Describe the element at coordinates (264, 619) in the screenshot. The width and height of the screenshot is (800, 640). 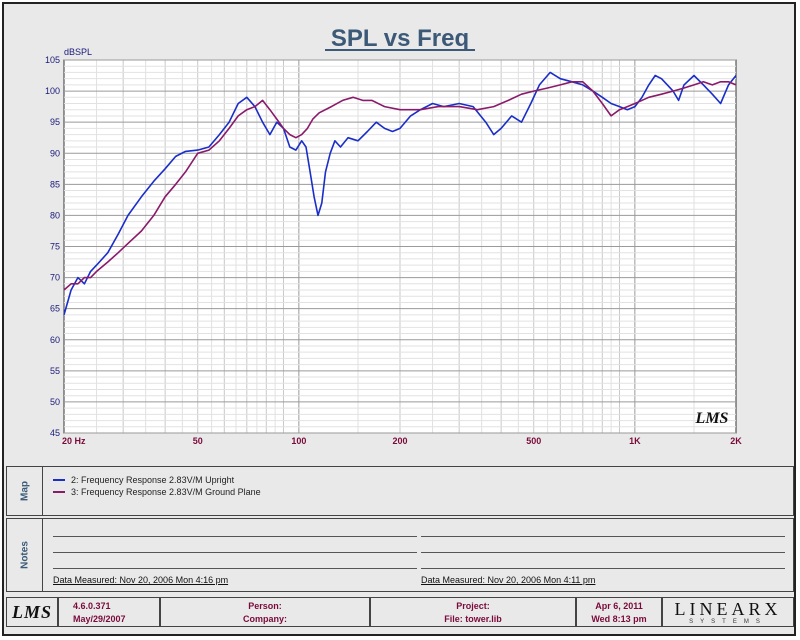
I see `company-label: Company:` at that location.